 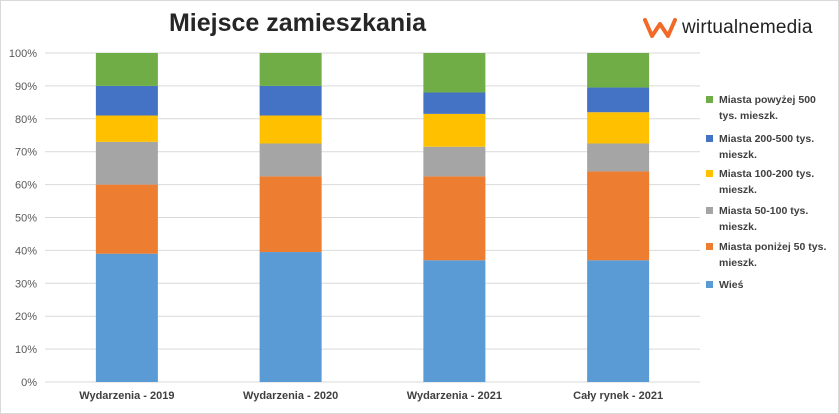 What do you see at coordinates (618, 396) in the screenshot?
I see `x-tick-label: Cały rynek - 2021` at bounding box center [618, 396].